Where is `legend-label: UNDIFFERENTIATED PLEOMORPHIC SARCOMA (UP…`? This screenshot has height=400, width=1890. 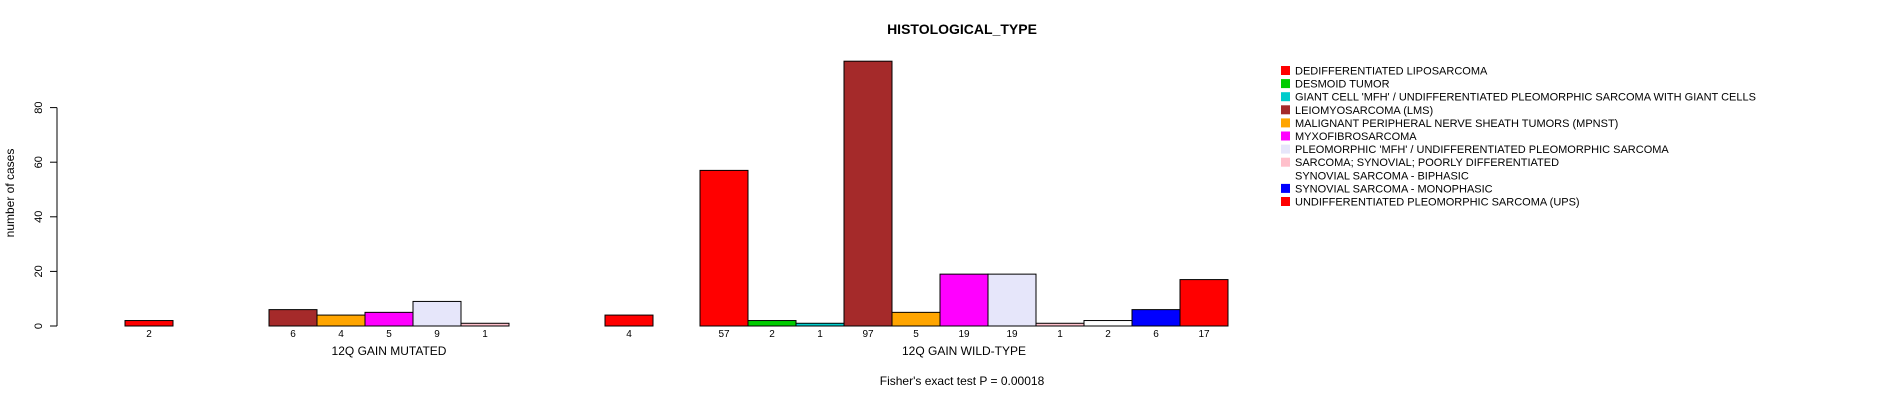 legend-label: UNDIFFERENTIATED PLEOMORPHIC SARCOMA (UP… is located at coordinates (1437, 203).